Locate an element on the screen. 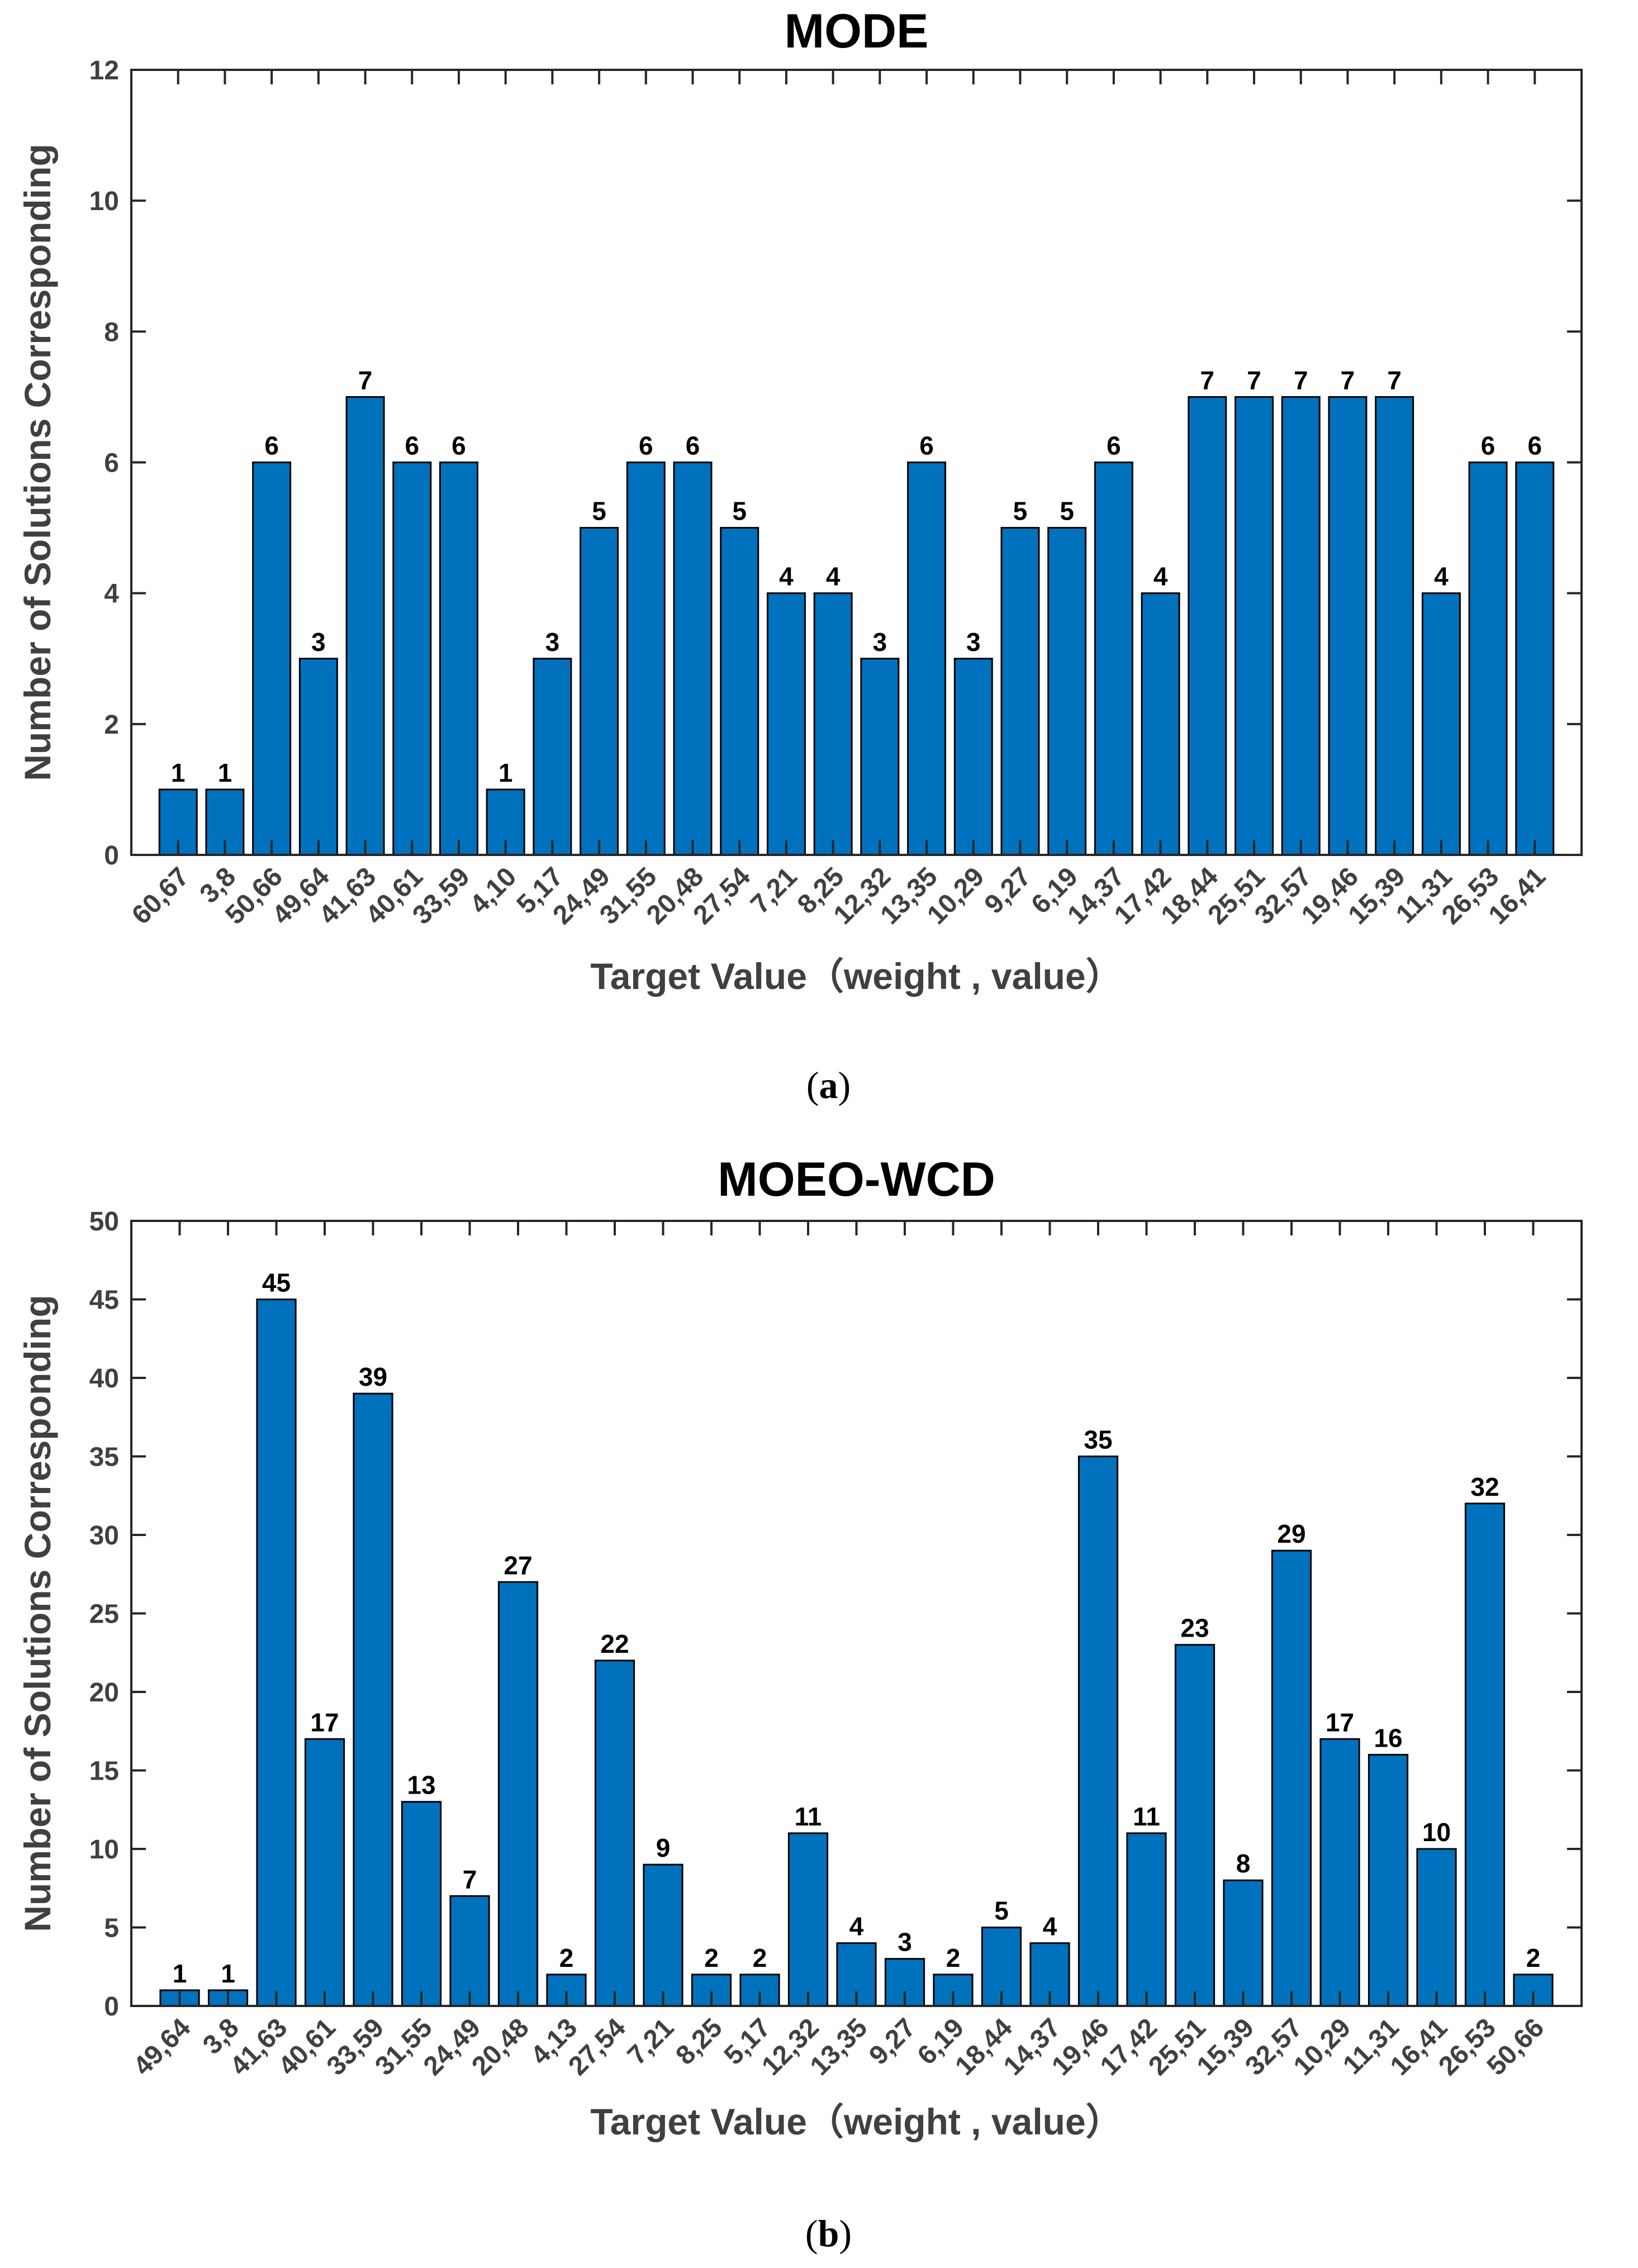  x-tick-label: 20,48 is located at coordinates (500, 2047).